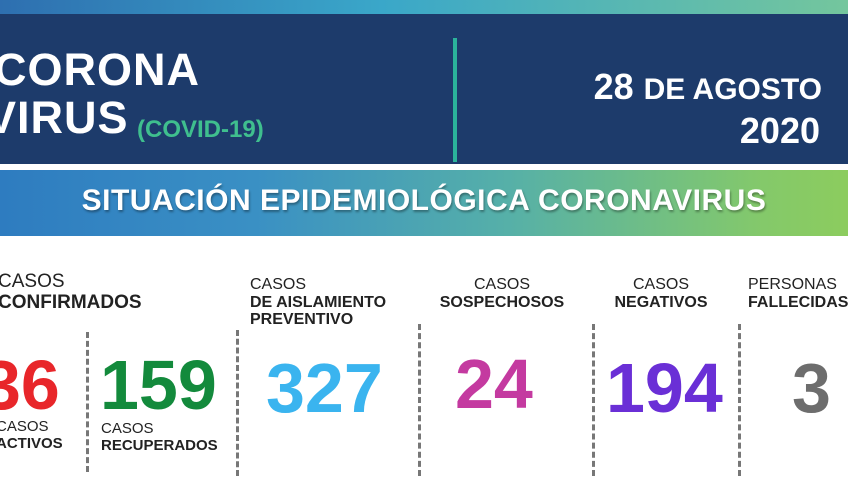 The width and height of the screenshot is (848, 477). I want to click on aislamiento-label: CASOS DE AISLAMIENTO PREVENTIVO, so click(318, 302).